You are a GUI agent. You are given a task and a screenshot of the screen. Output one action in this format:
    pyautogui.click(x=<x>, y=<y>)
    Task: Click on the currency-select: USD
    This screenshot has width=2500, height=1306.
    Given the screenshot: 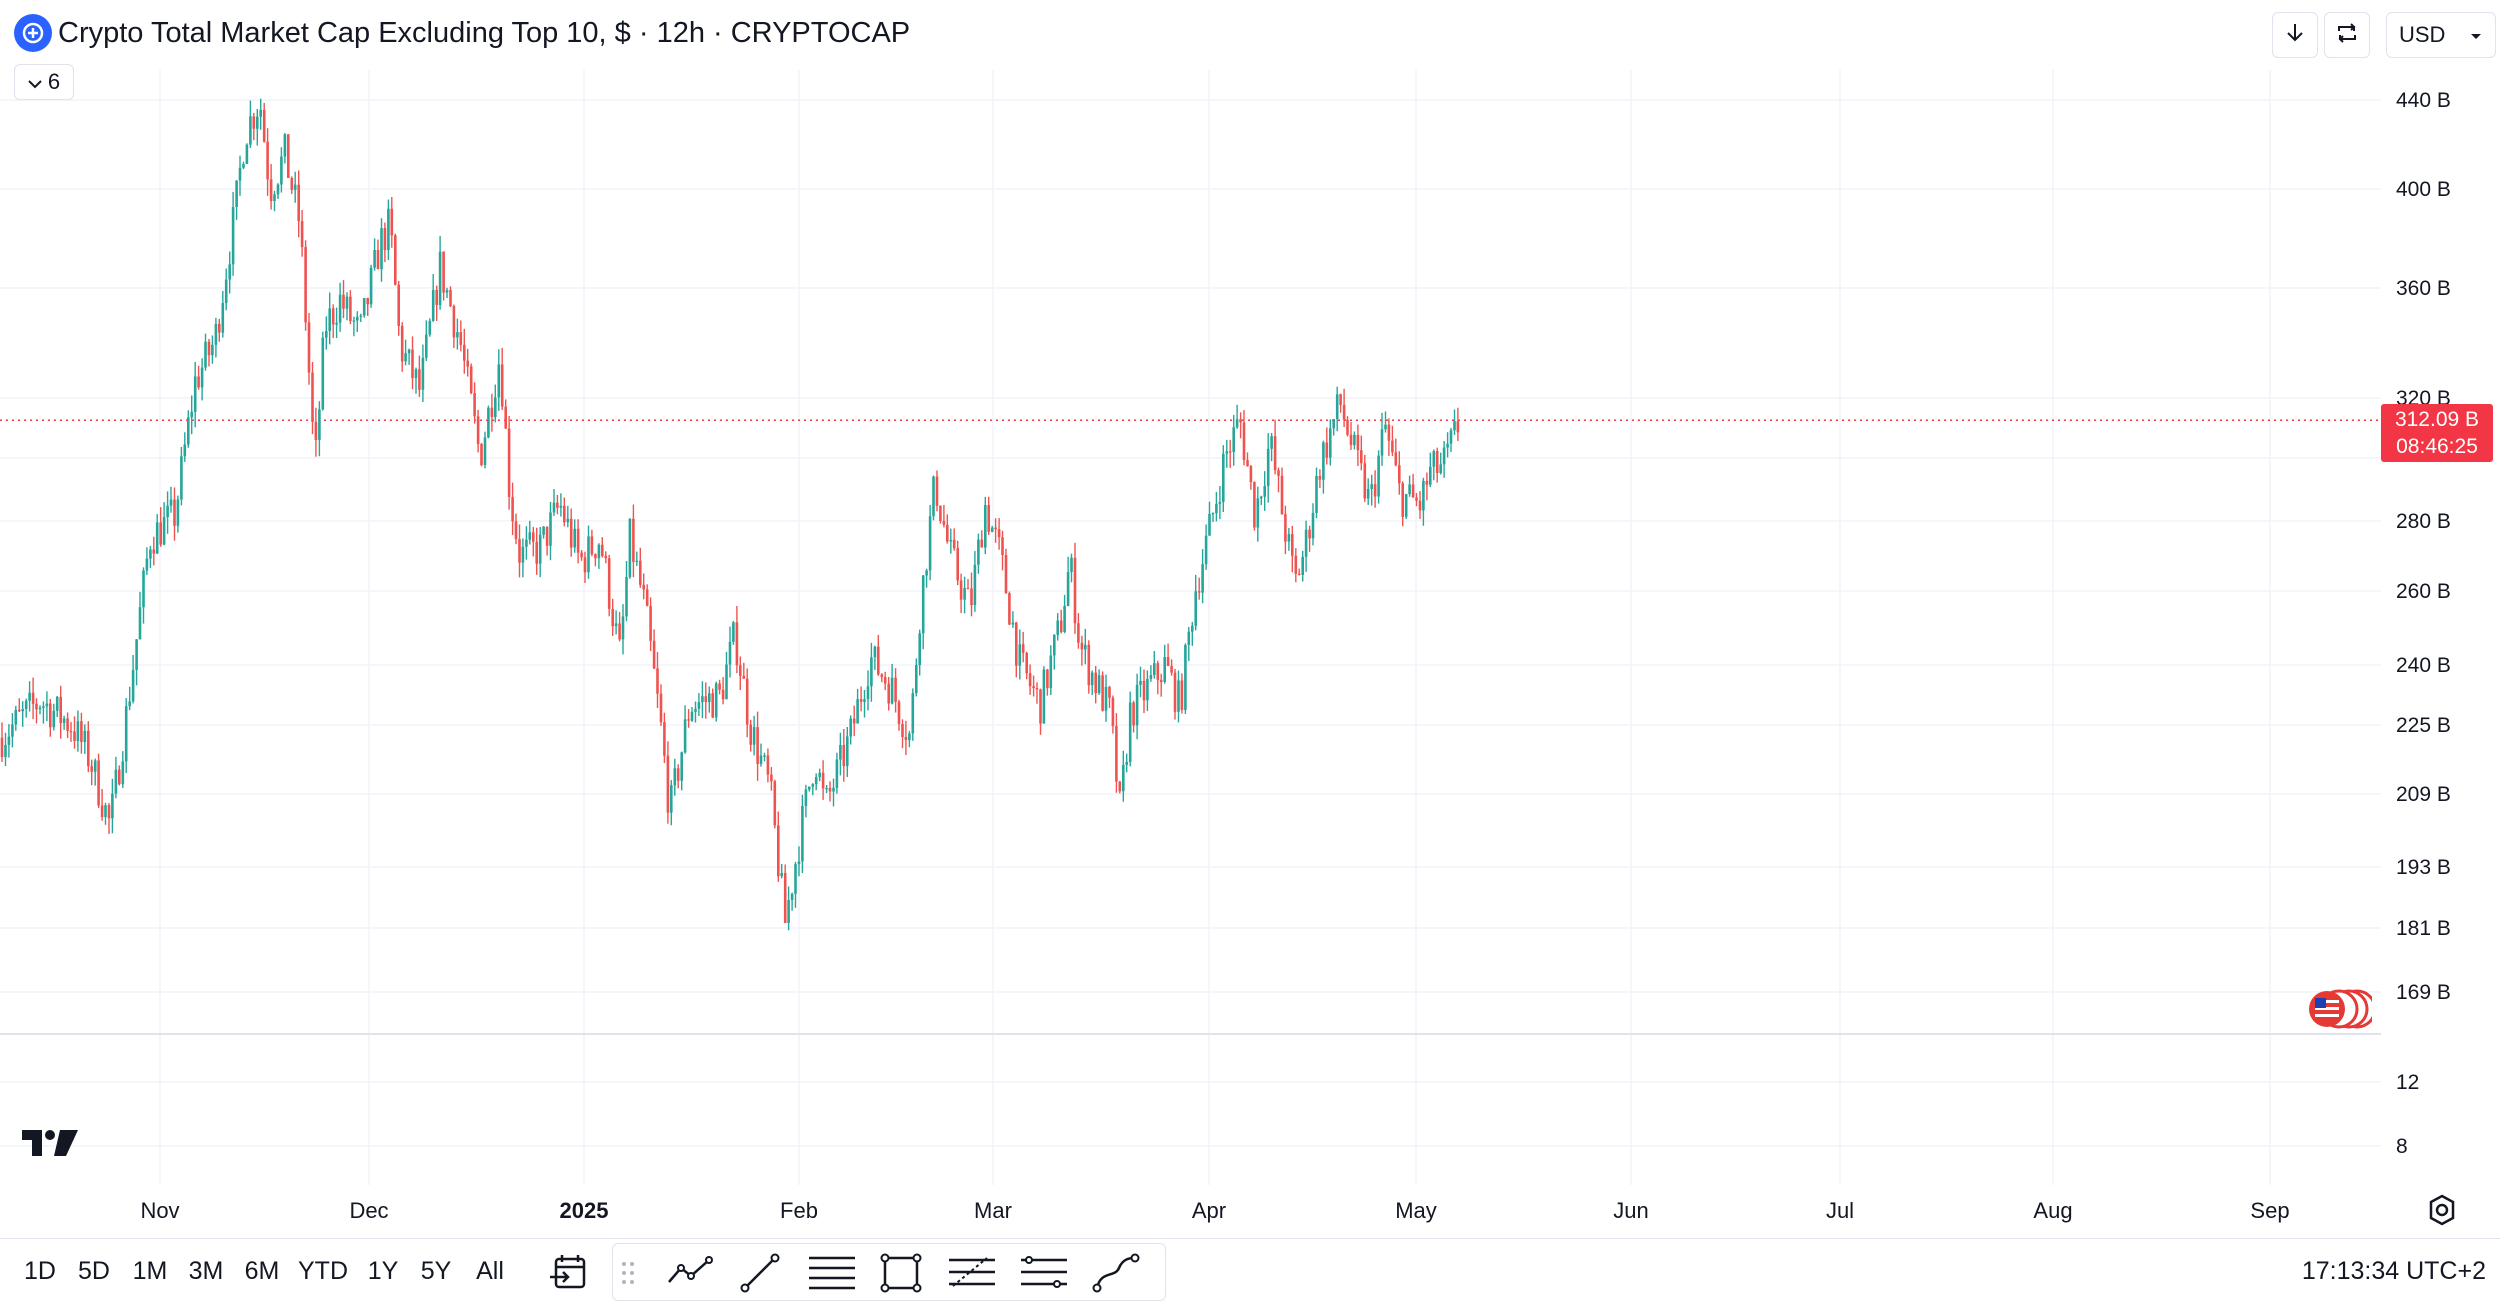 What is the action you would take?
    pyautogui.click(x=2441, y=35)
    